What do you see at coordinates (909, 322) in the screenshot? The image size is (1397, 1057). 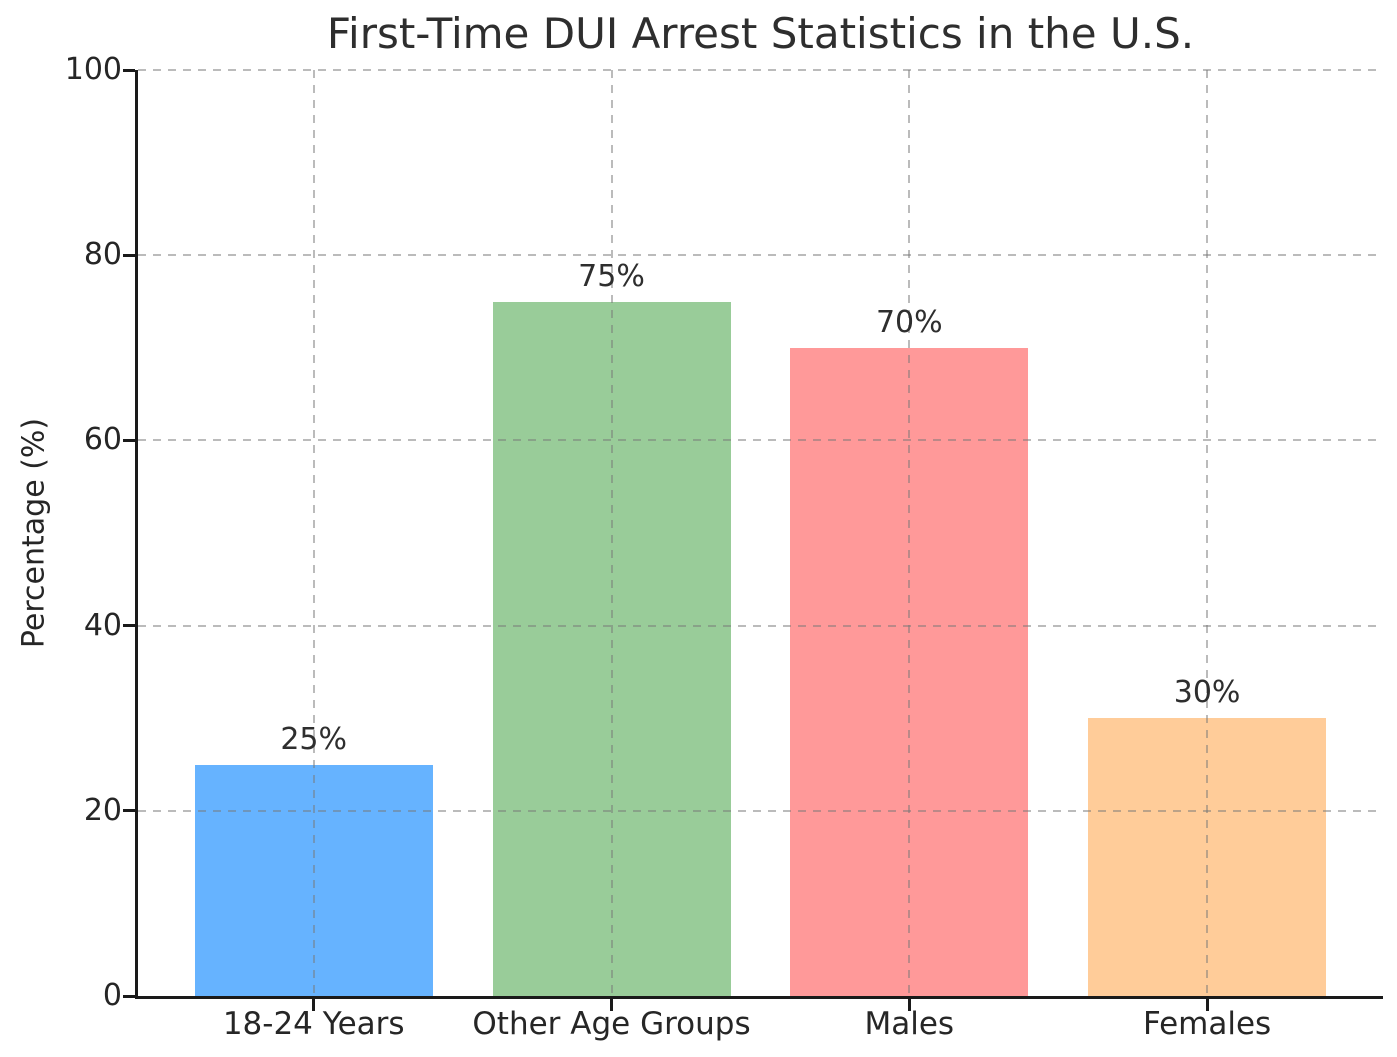 I see `bar-value-label-3: 70%` at bounding box center [909, 322].